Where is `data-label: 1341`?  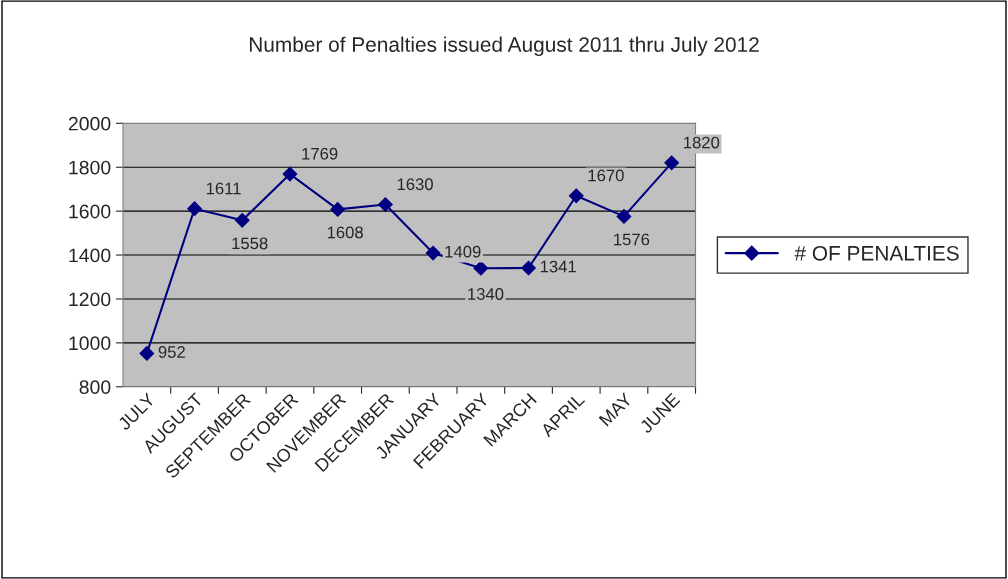
data-label: 1341 is located at coordinates (558, 266).